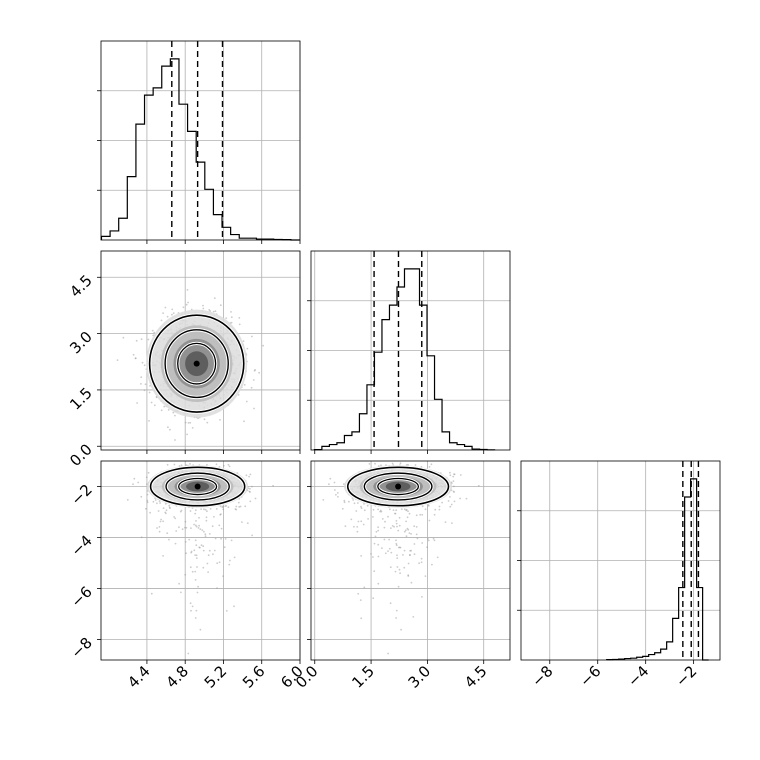 This screenshot has width=760, height=760. I want to click on xz-ytick-label-2: −4, so click(81, 546).